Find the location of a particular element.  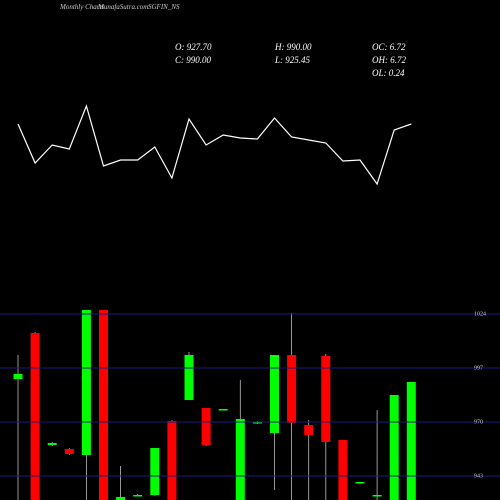

symbol: SGFIN_NS is located at coordinates (164, 7).